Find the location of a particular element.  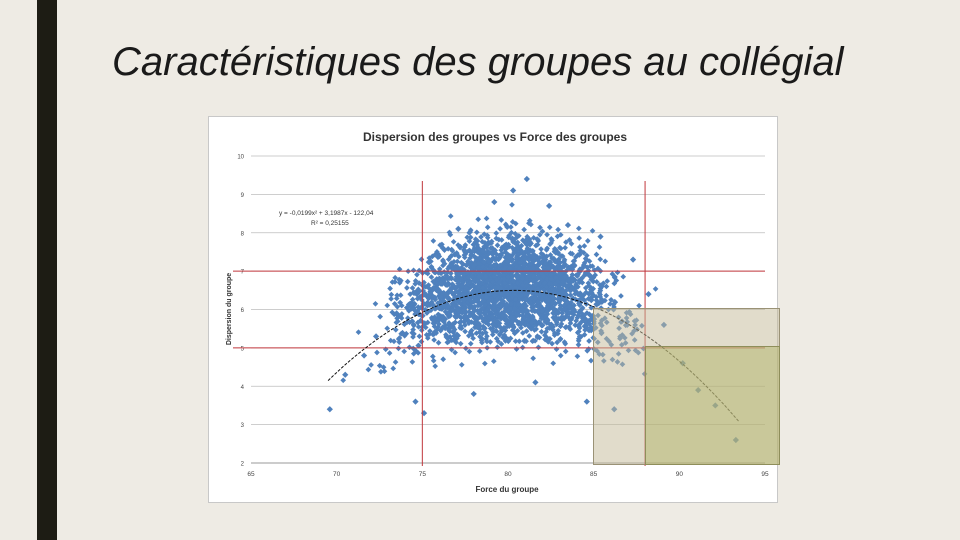

trend-equation: y = -0,0199x² + 3,1987x - 122,04 is located at coordinates (326, 213).